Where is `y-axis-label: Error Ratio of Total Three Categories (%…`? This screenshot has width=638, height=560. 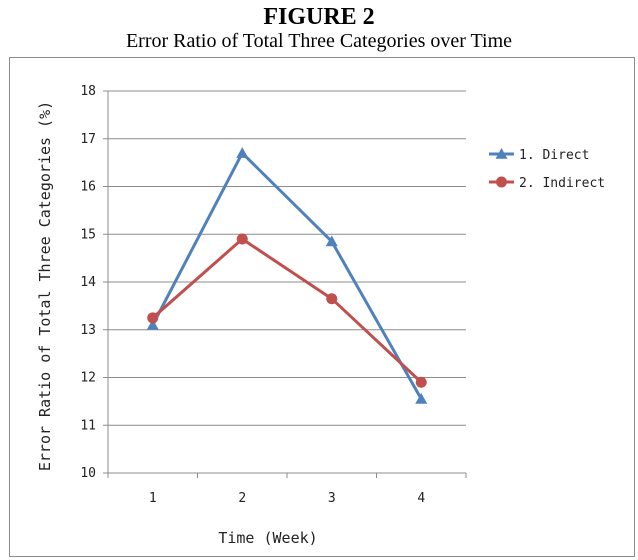
y-axis-label: Error Ratio of Total Three Categories (%… is located at coordinates (45, 286).